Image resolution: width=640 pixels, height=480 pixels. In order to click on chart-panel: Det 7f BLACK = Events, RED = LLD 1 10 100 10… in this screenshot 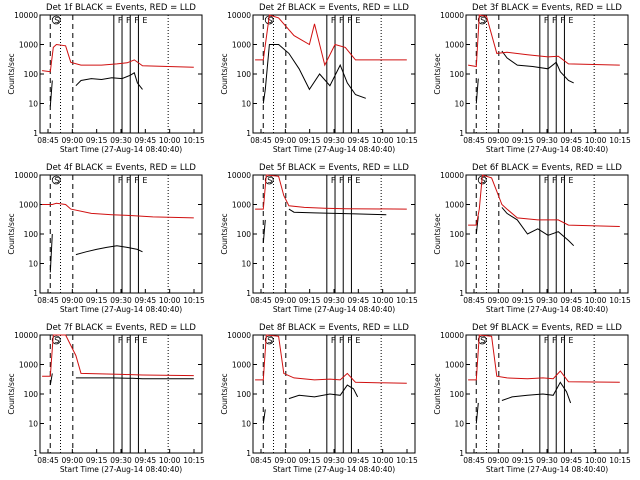, I will do `click(106, 398)`.